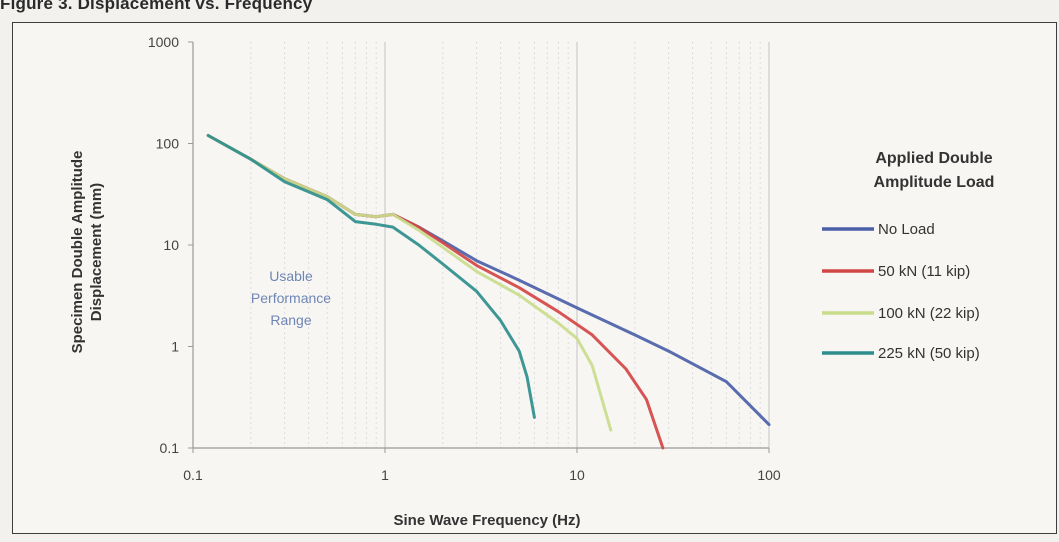 The height and width of the screenshot is (542, 1059). Describe the element at coordinates (929, 353) in the screenshot. I see `legend-label-4: 225 kN (50 kip)` at that location.